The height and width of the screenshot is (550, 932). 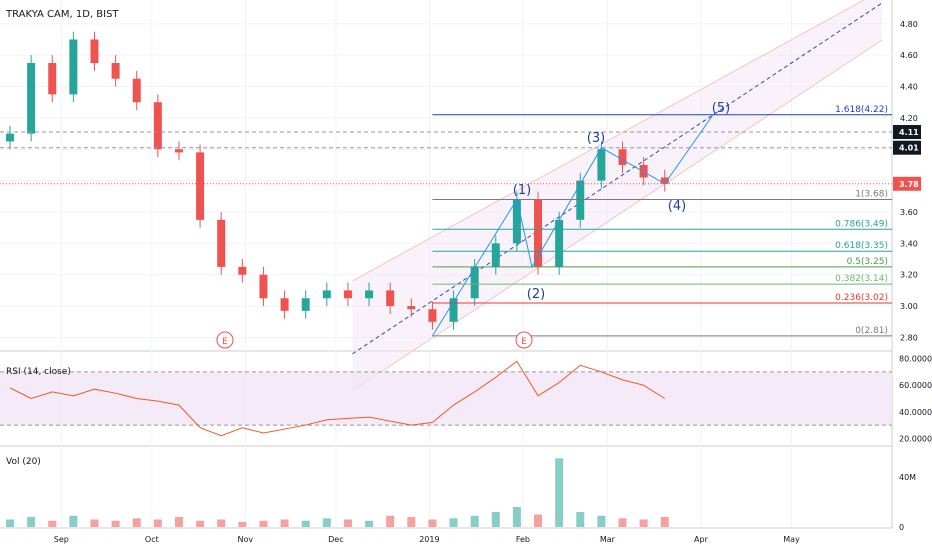 I want to click on elliott-wave-line, so click(x=572, y=225).